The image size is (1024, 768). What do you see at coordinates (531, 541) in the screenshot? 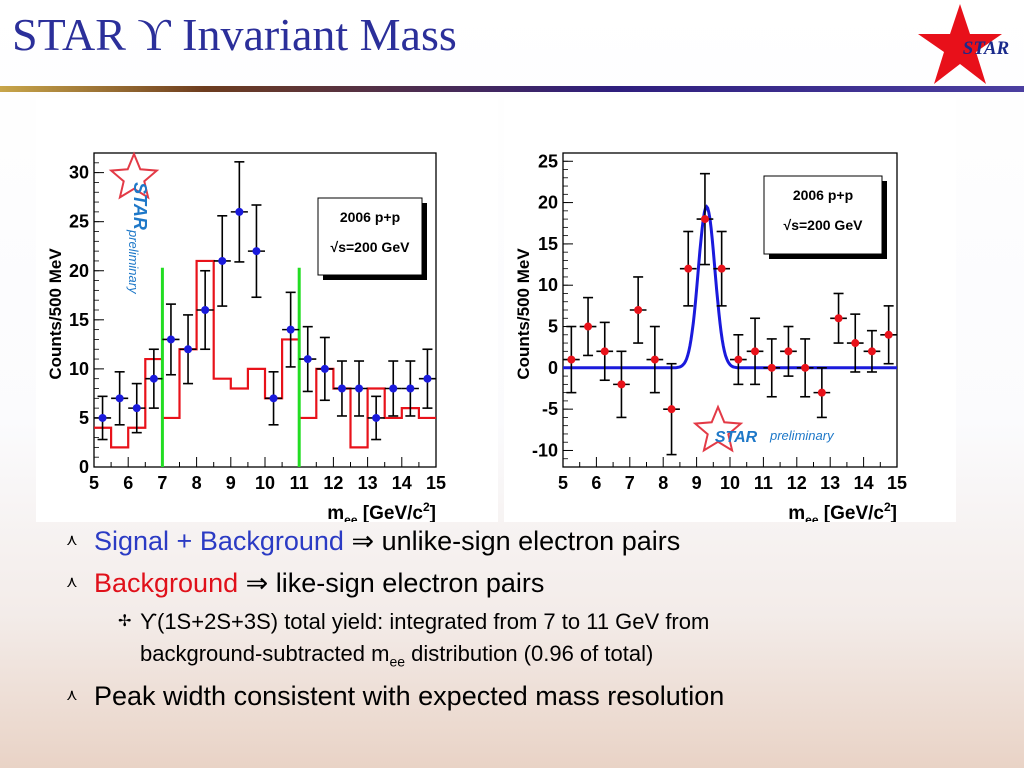
I see `signal-description: unlike-sign electron pairs` at bounding box center [531, 541].